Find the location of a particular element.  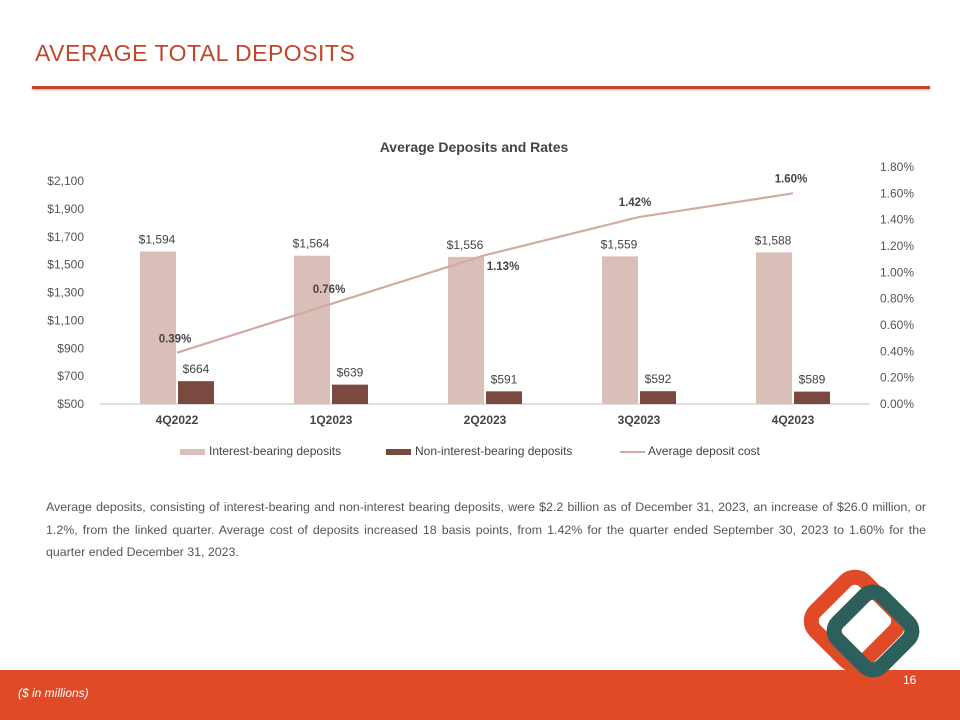

page-number: 16 is located at coordinates (910, 680).